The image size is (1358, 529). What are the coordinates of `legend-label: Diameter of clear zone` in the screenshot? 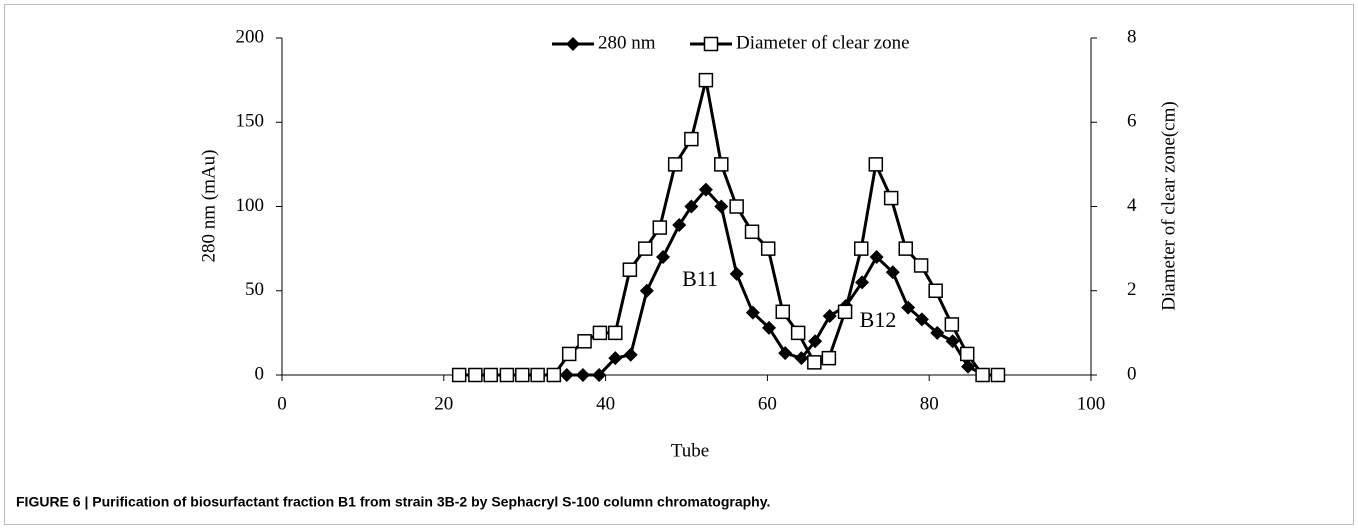 It's located at (823, 42).